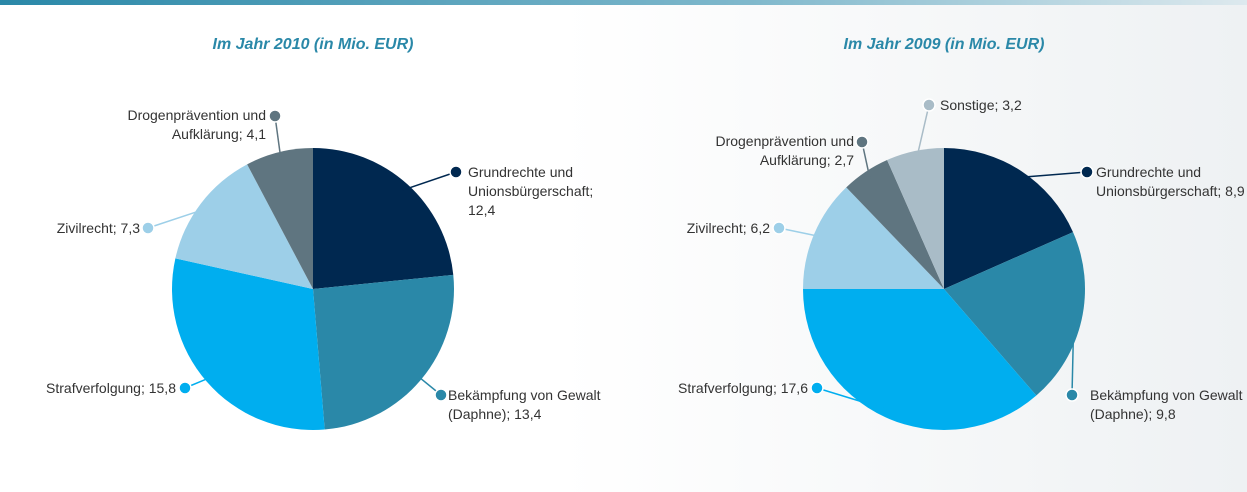  I want to click on slice-label: Bekämpfung von Gewalt (Daphne); 13,4, so click(524, 404).